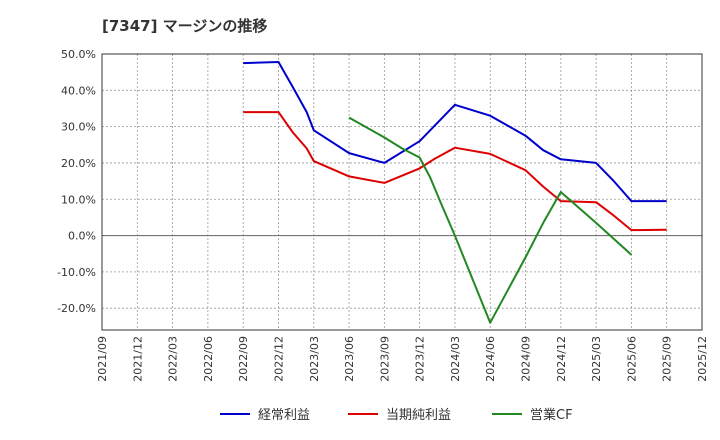 This screenshot has width=720, height=440. I want to click on legend: 経常利益 当期純利益 営業CF, so click(396, 415).